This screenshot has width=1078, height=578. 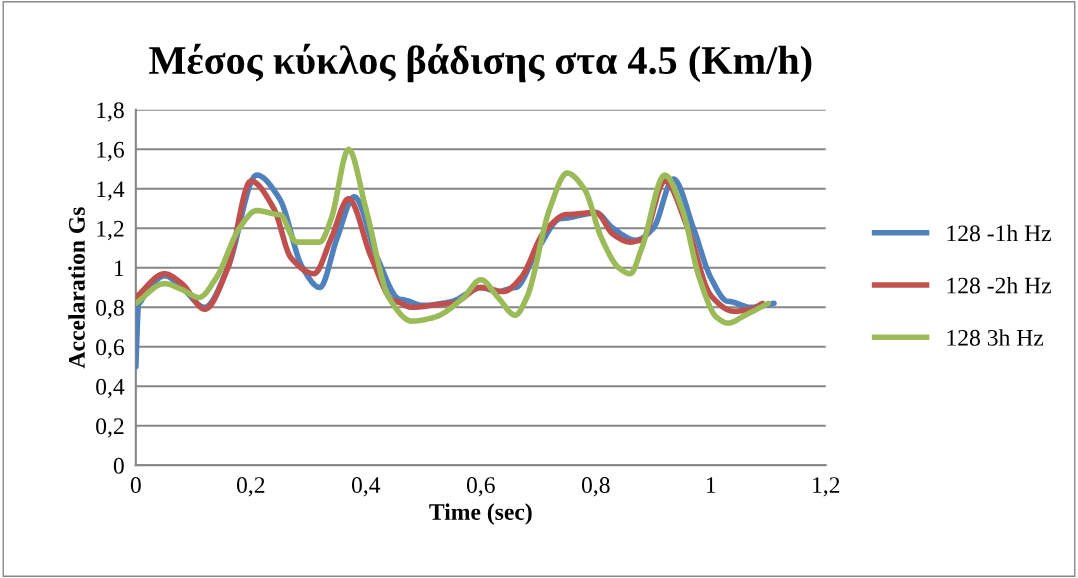 I want to click on x-tick-label: 0,6, so click(x=480, y=487).